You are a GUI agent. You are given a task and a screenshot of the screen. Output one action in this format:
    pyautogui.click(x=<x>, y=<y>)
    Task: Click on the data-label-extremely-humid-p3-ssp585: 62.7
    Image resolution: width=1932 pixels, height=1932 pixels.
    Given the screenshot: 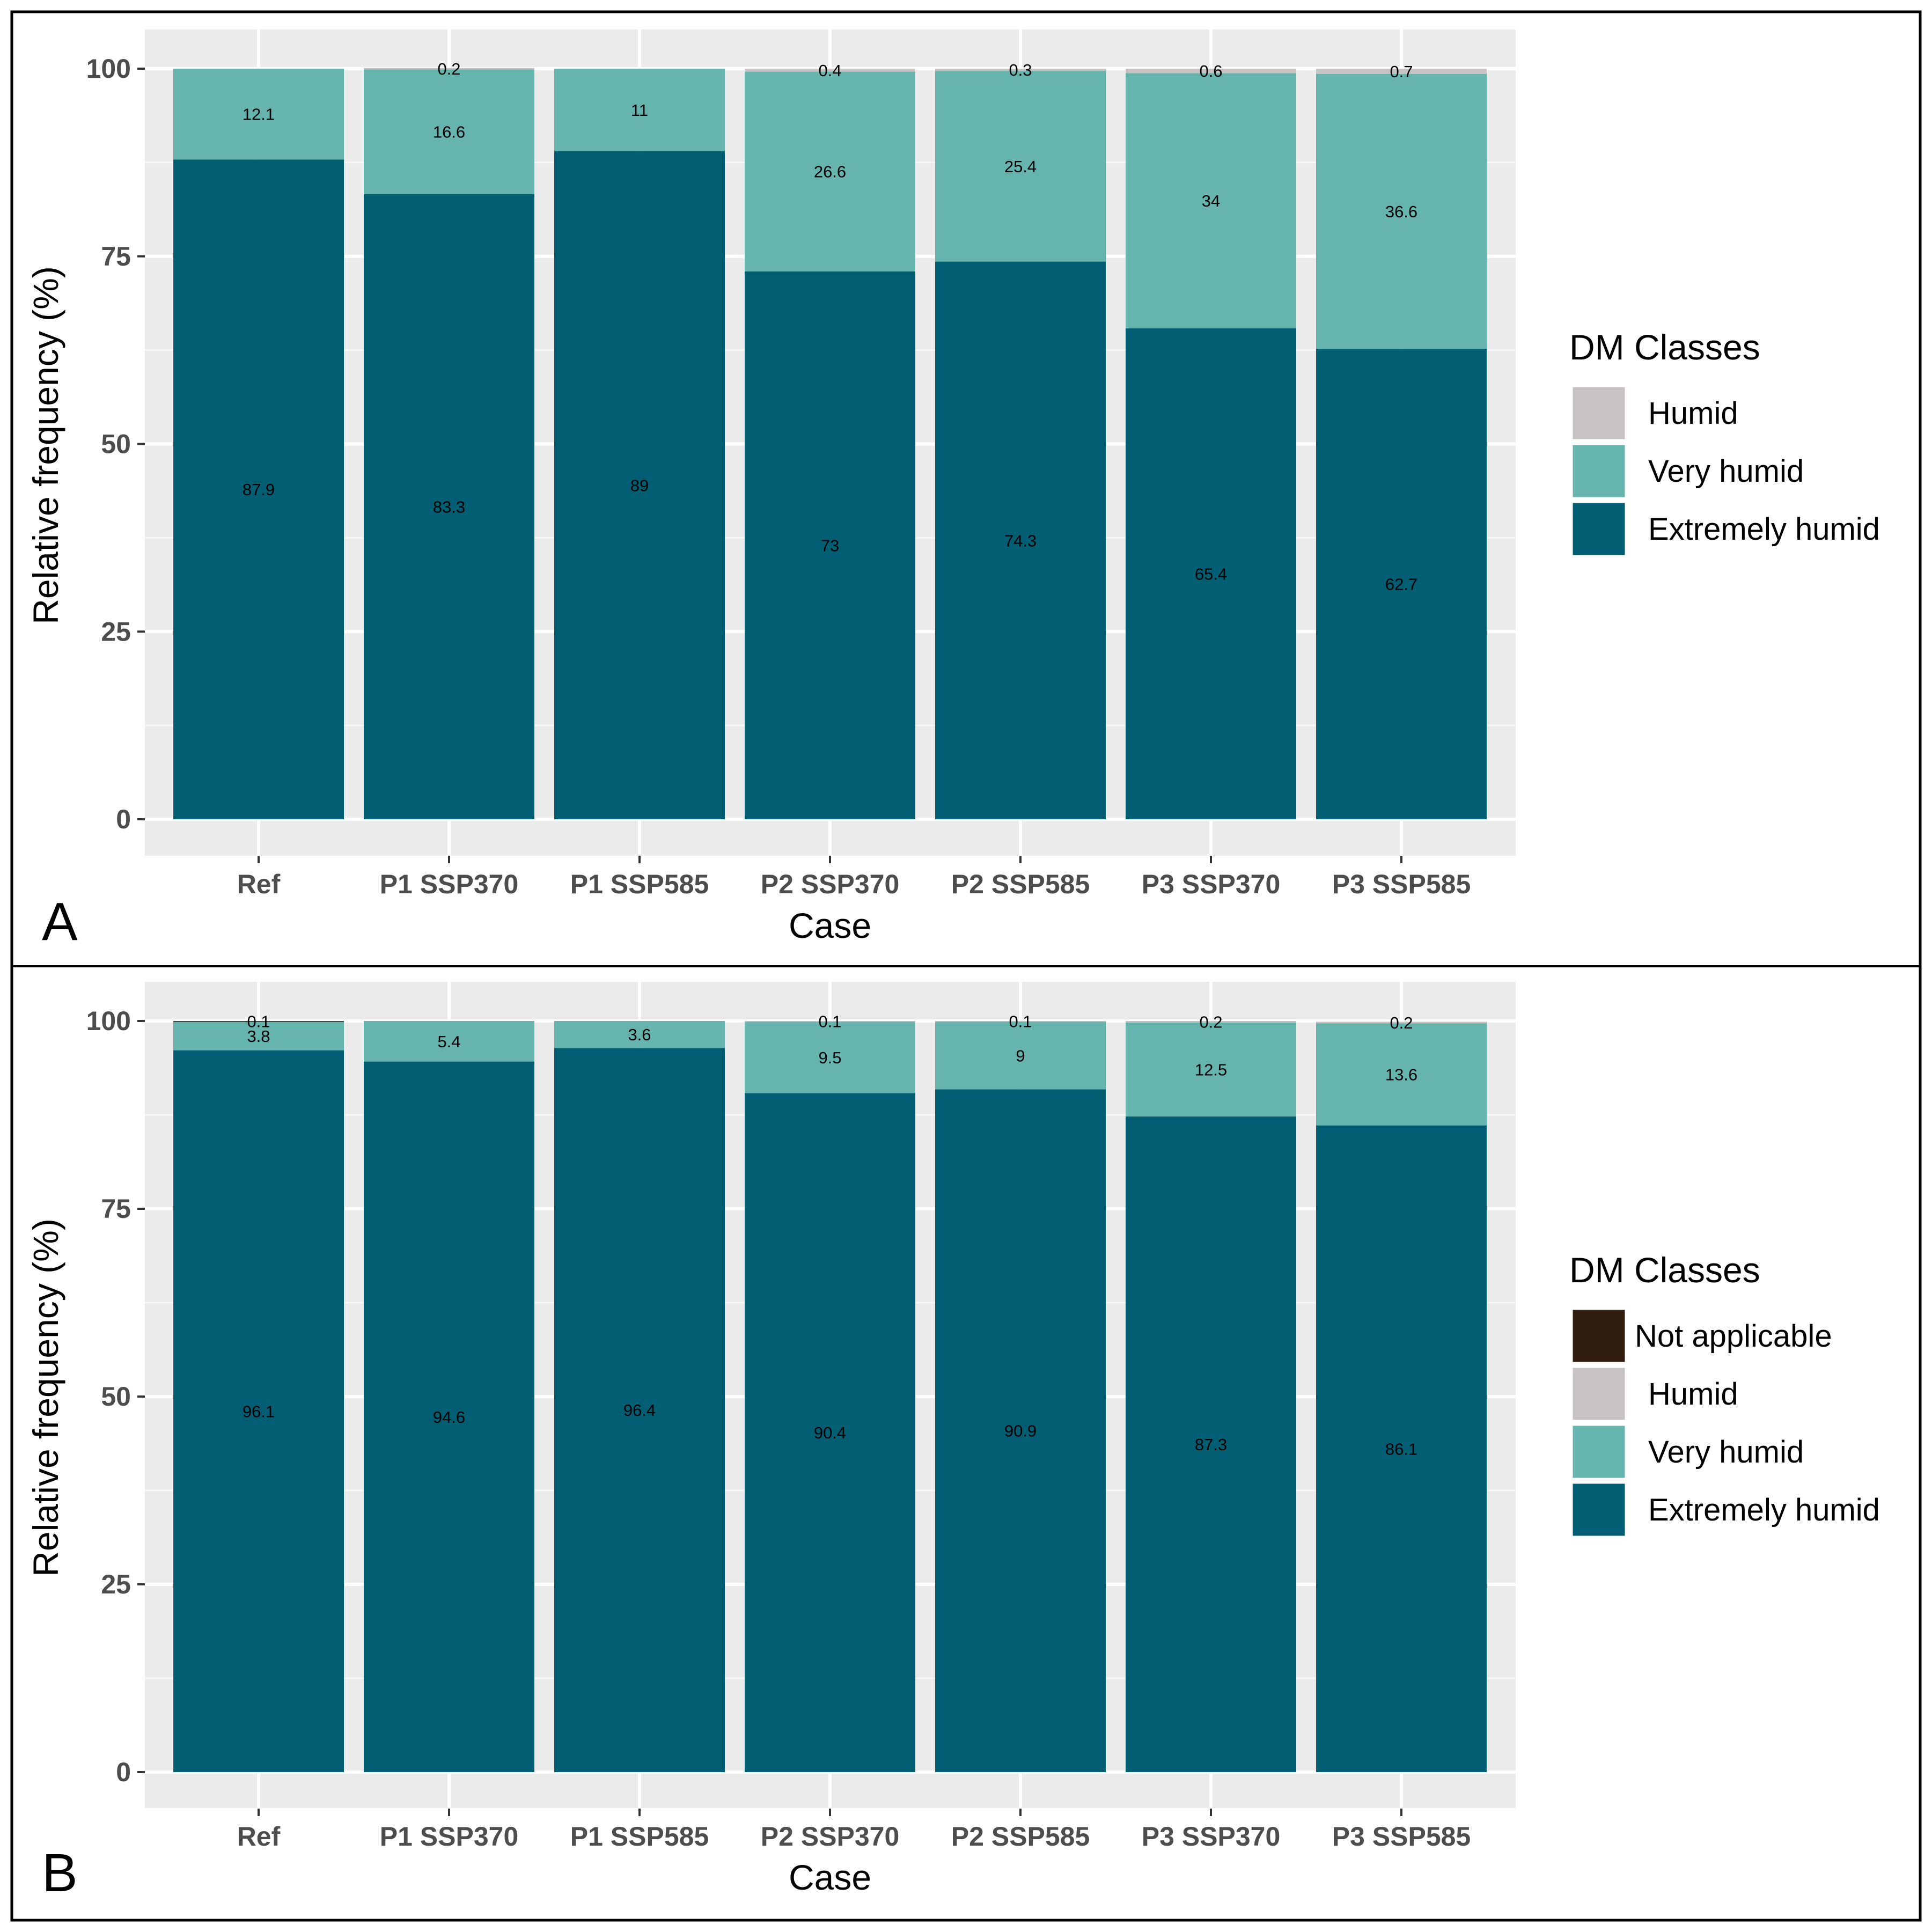 What is the action you would take?
    pyautogui.click(x=1401, y=584)
    